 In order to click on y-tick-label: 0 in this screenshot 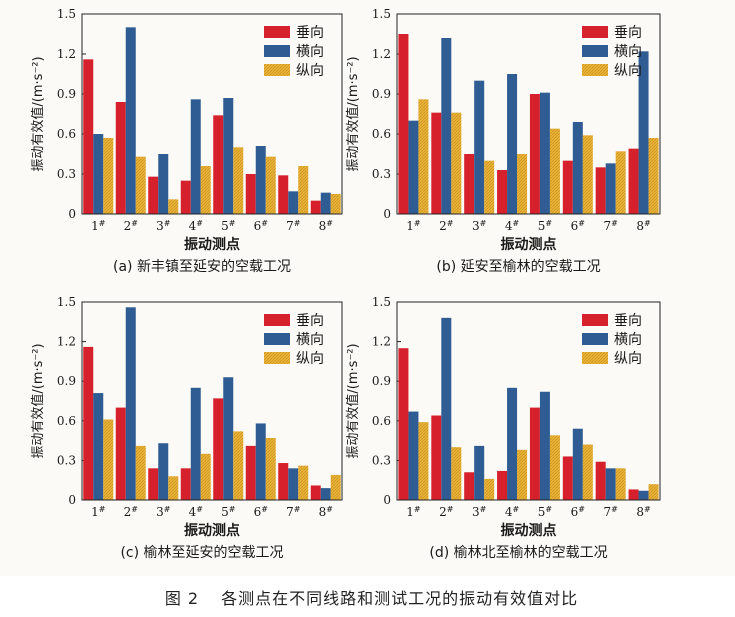, I will do `click(387, 214)`.